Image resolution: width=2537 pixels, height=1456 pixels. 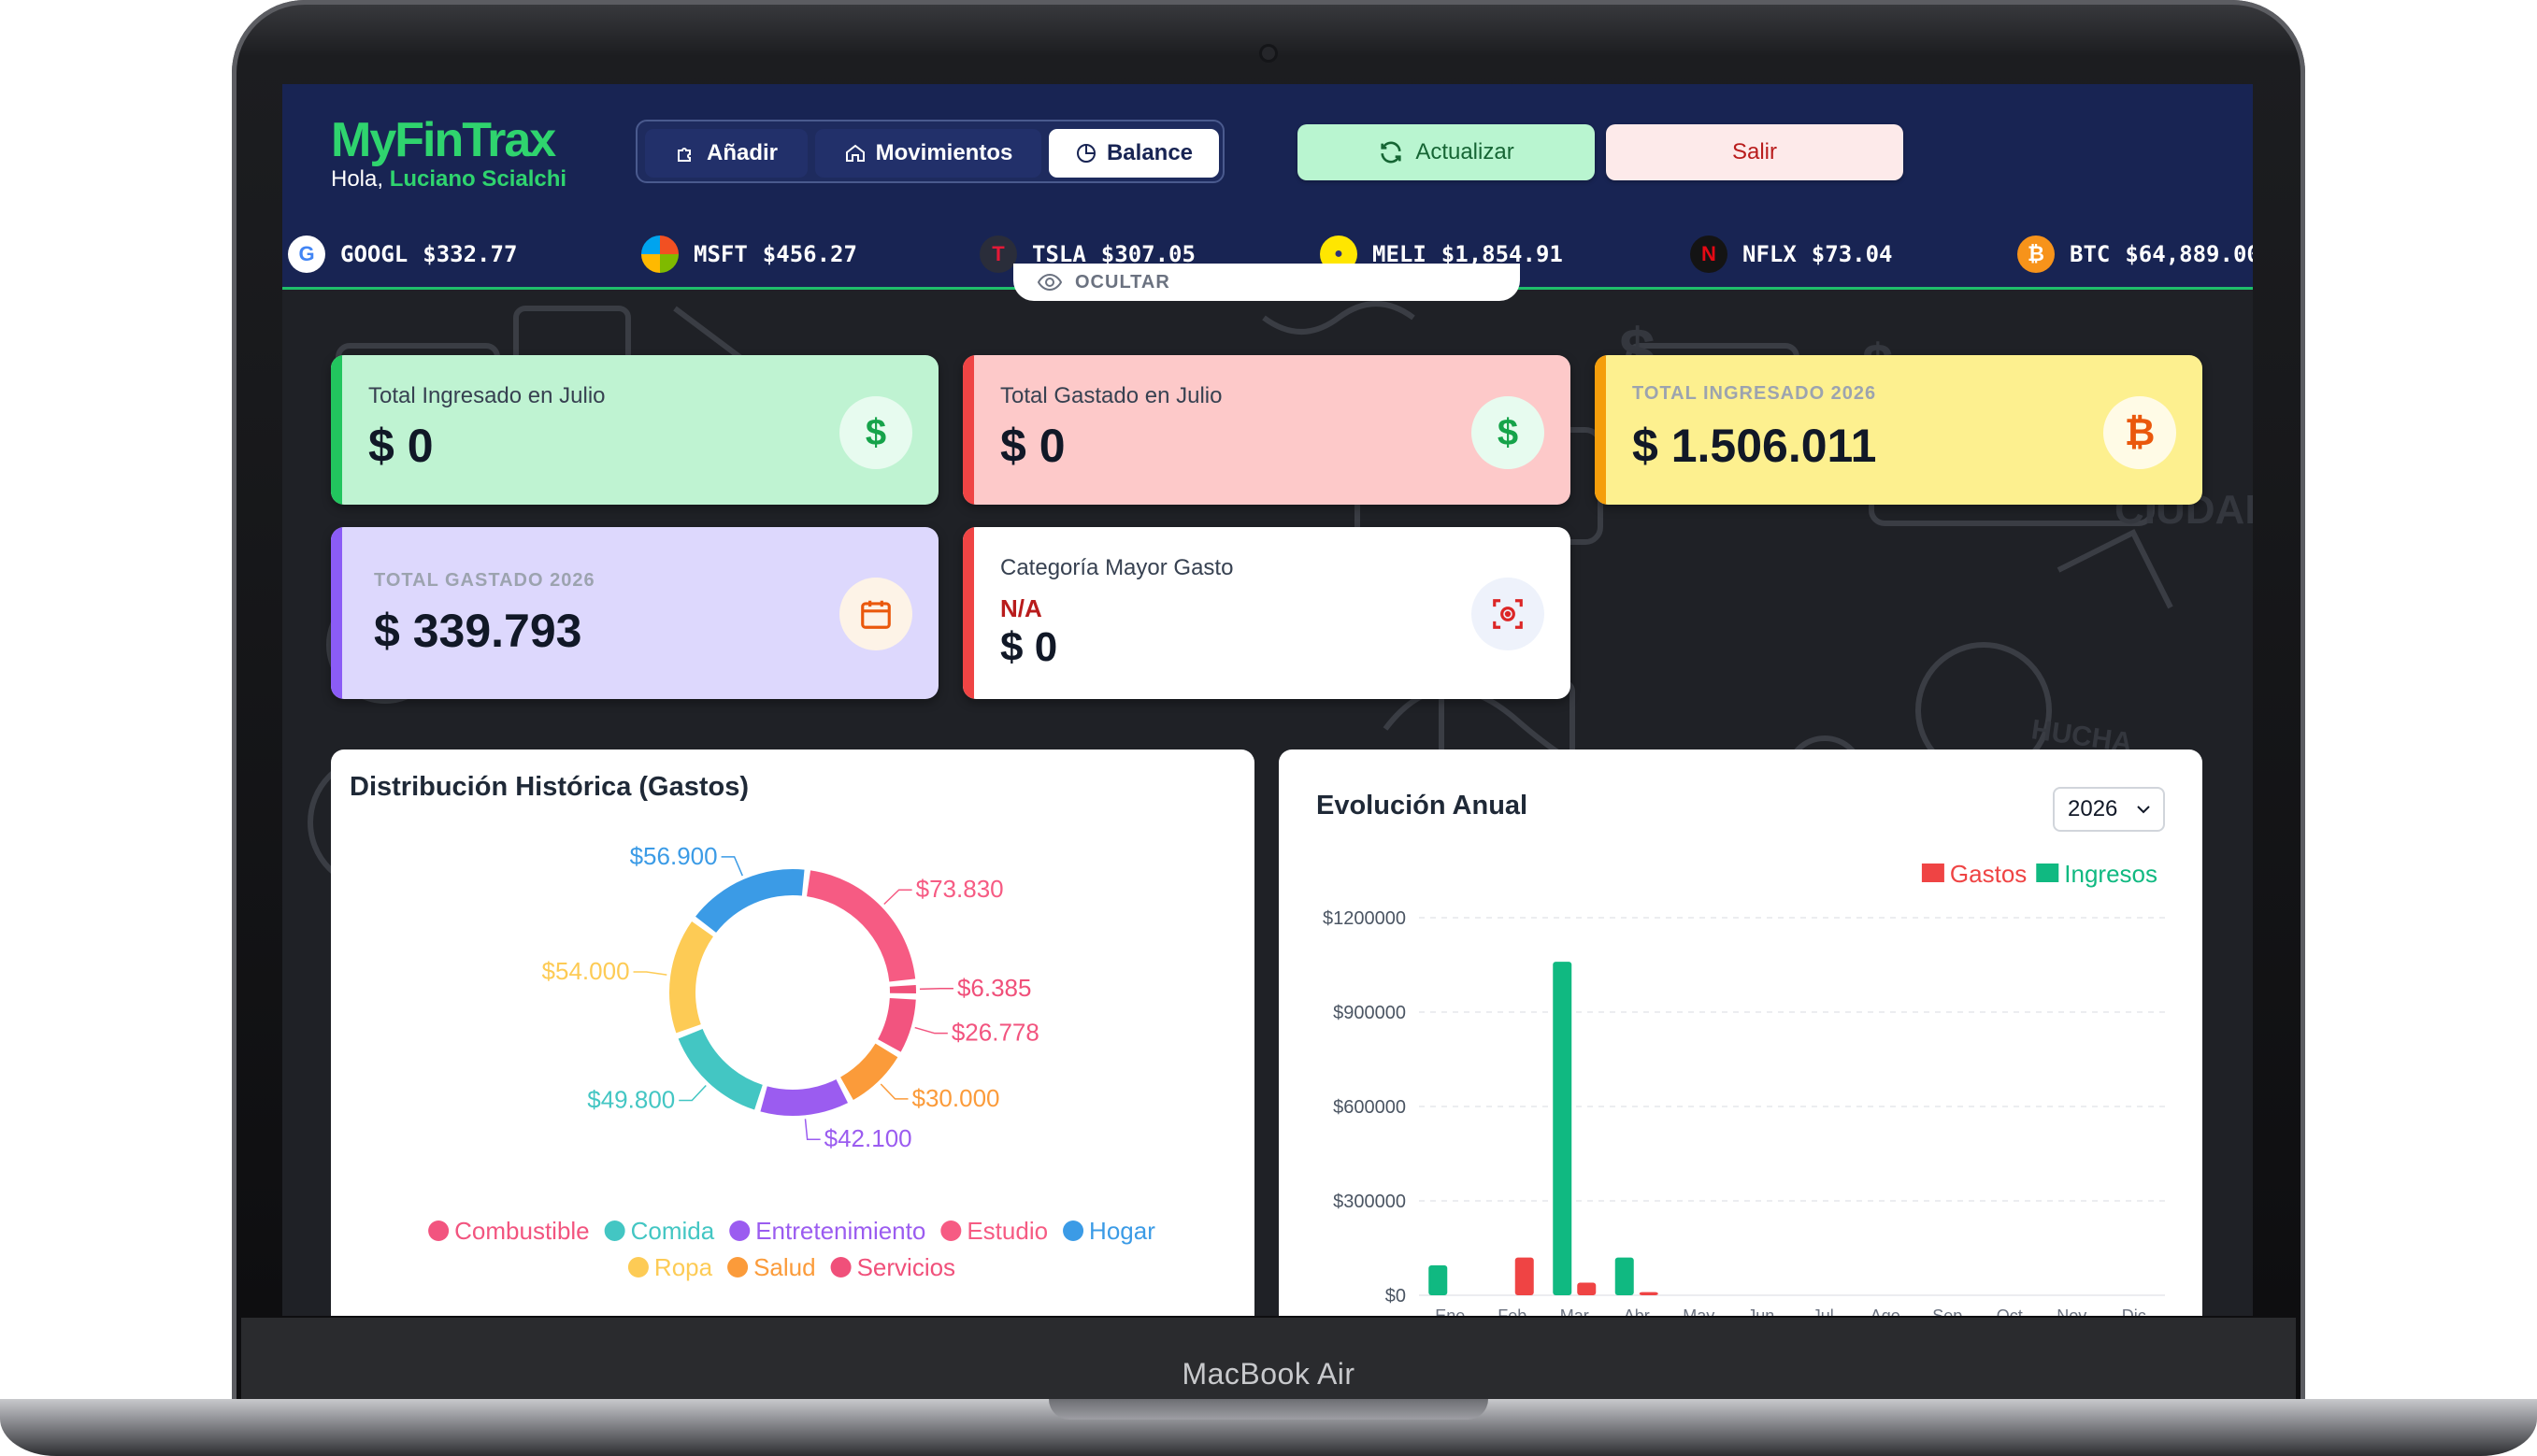 I want to click on legend-item: Combustible, so click(x=509, y=1231).